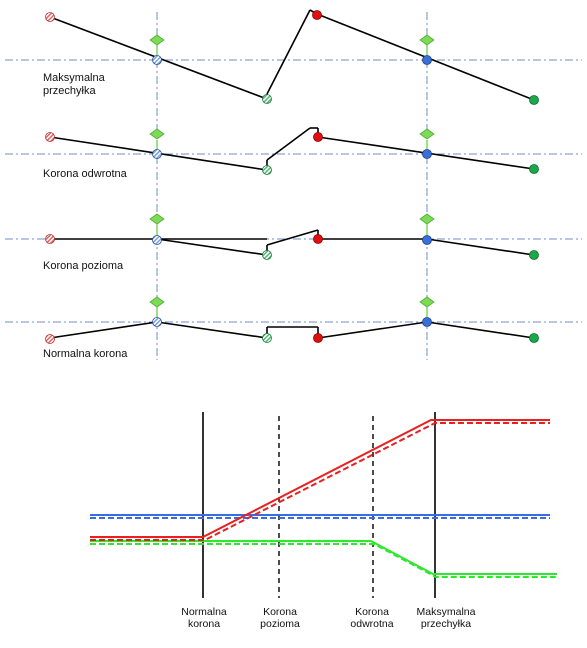 The width and height of the screenshot is (587, 648). What do you see at coordinates (69, 91) in the screenshot?
I see `profile-label-max-line2: przechyłka` at bounding box center [69, 91].